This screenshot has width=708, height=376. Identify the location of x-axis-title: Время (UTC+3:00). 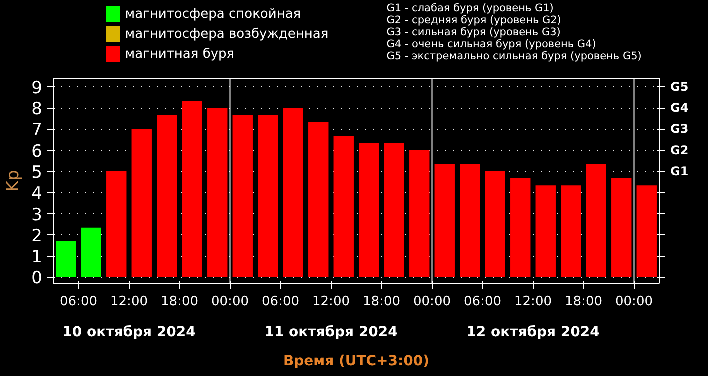
(356, 362).